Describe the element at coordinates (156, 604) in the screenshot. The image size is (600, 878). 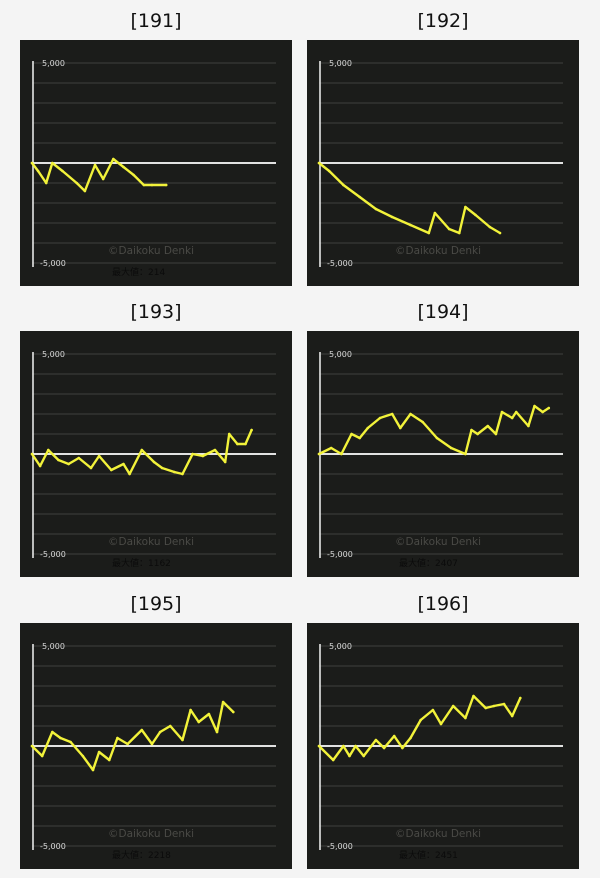
I see `chart-title: [195]` at that location.